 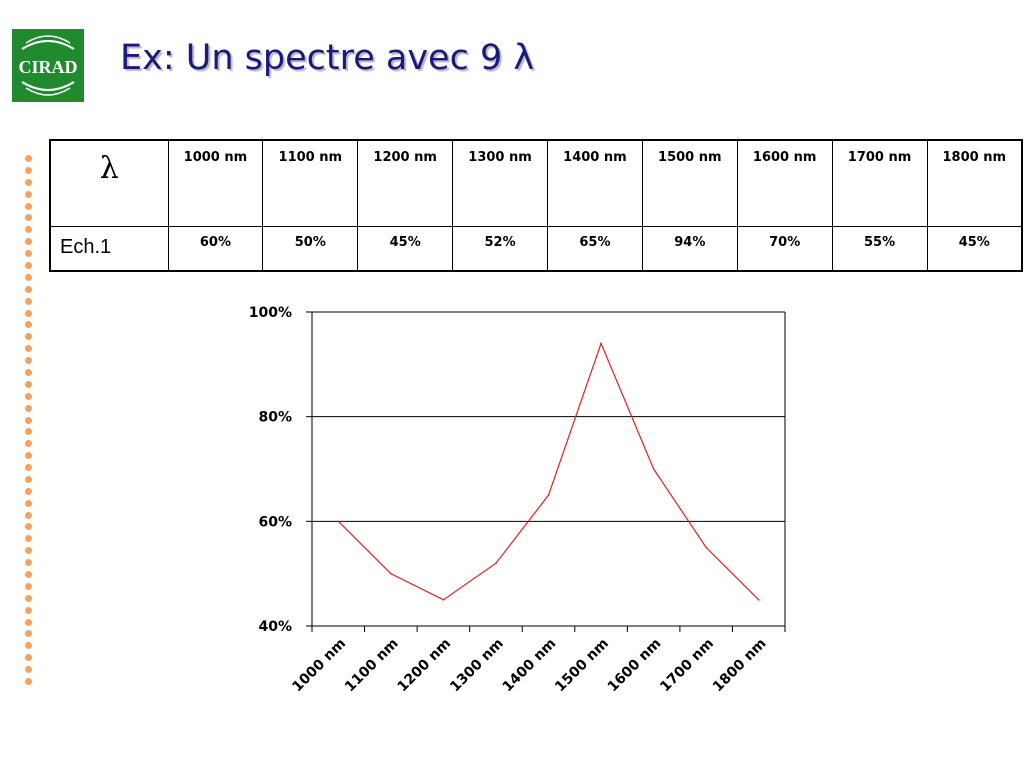 I want to click on x-tick-label: 1300 nm, so click(x=477, y=666).